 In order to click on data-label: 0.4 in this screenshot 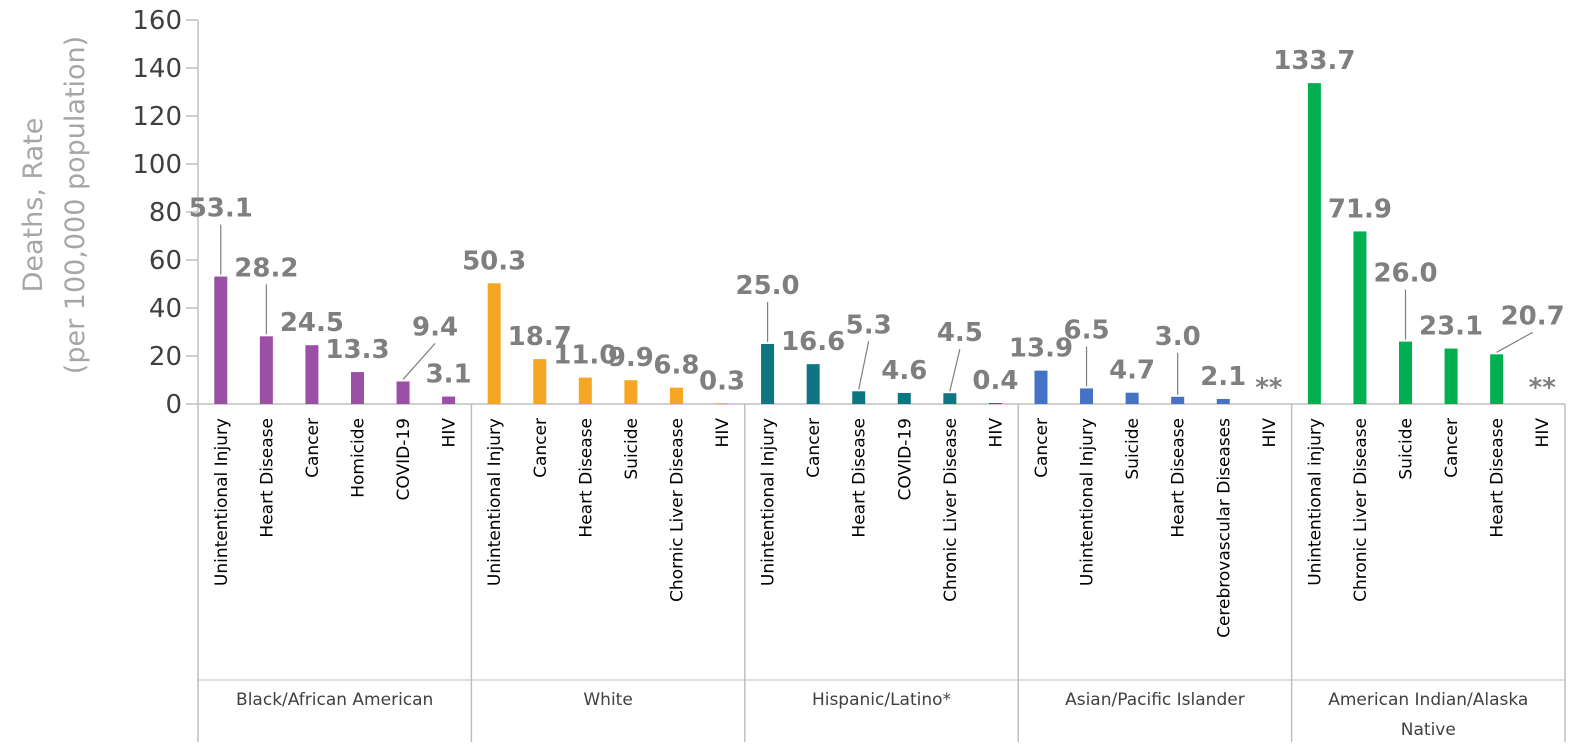, I will do `click(995, 381)`.